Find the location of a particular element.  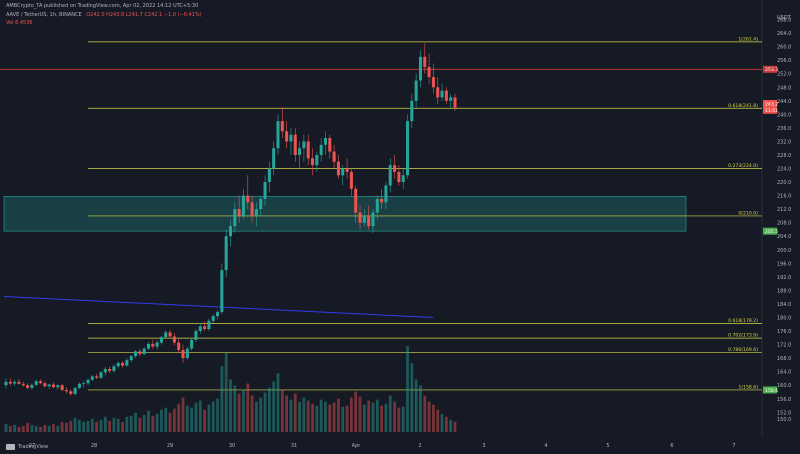

volume-readout: Vol 6.4536 is located at coordinates (19, 23).